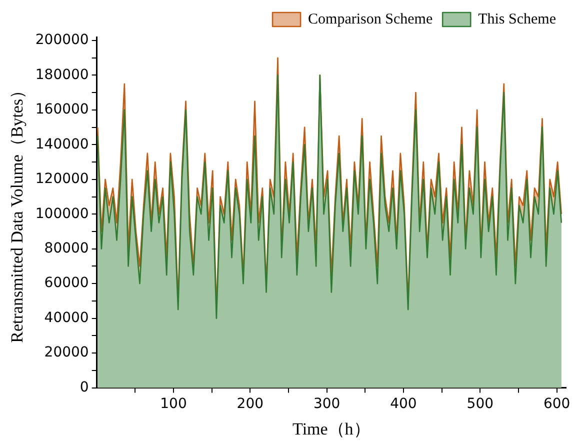 Image resolution: width=580 pixels, height=448 pixels. I want to click on y-tick-label: 160000, so click(62, 110).